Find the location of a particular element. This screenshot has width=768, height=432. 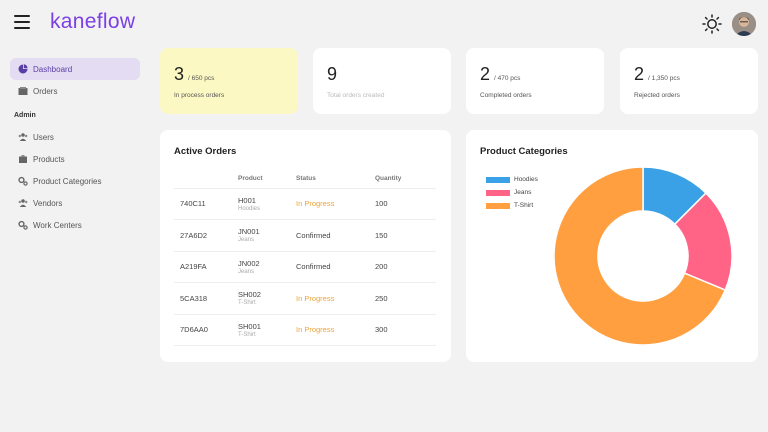

stat-card-in-process: 3/ 650 pcs In process orders is located at coordinates (229, 81).